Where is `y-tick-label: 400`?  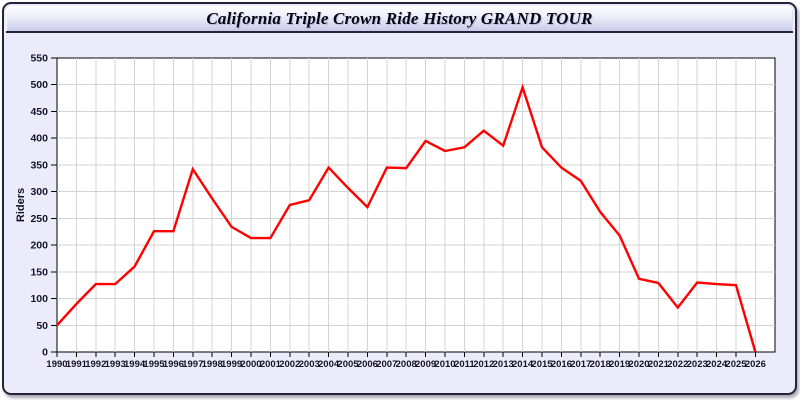 y-tick-label: 400 is located at coordinates (39, 139).